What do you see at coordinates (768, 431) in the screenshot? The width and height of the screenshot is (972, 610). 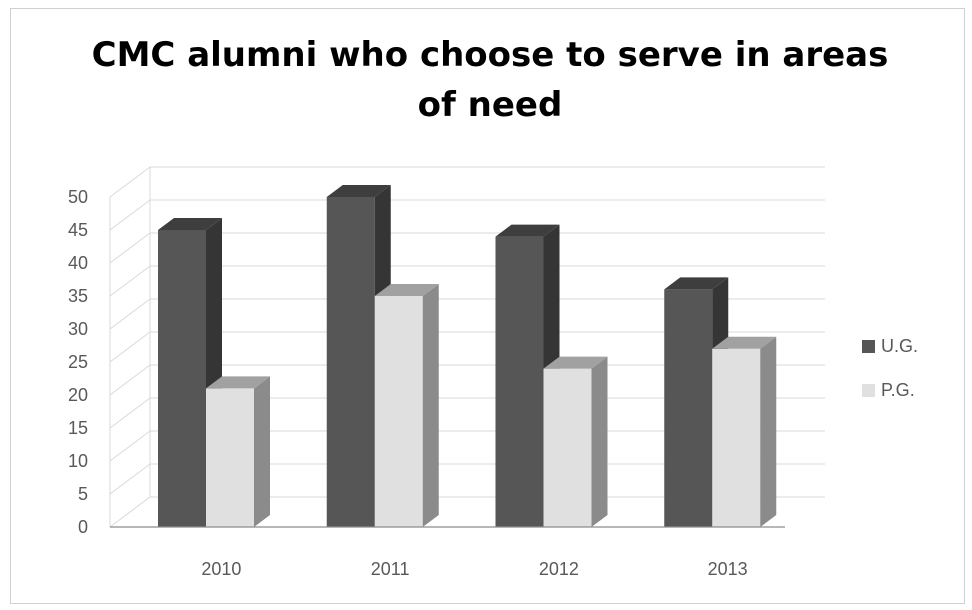 I see `bar-pg-2013-side` at bounding box center [768, 431].